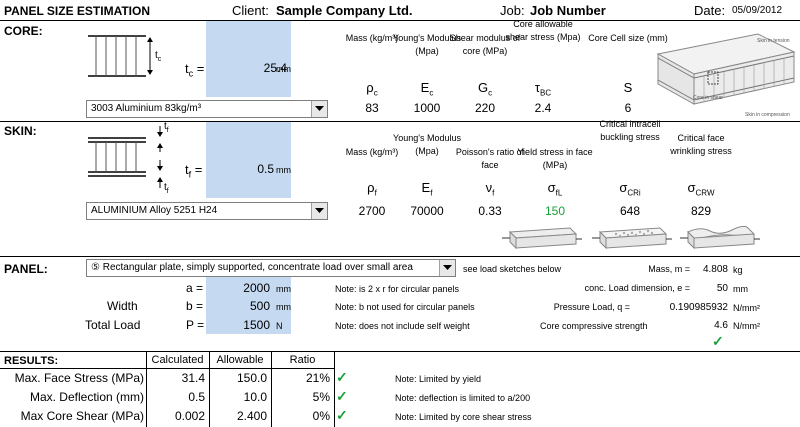 The width and height of the screenshot is (800, 427). What do you see at coordinates (400, 20) in the screenshot?
I see `header-divider` at bounding box center [400, 20].